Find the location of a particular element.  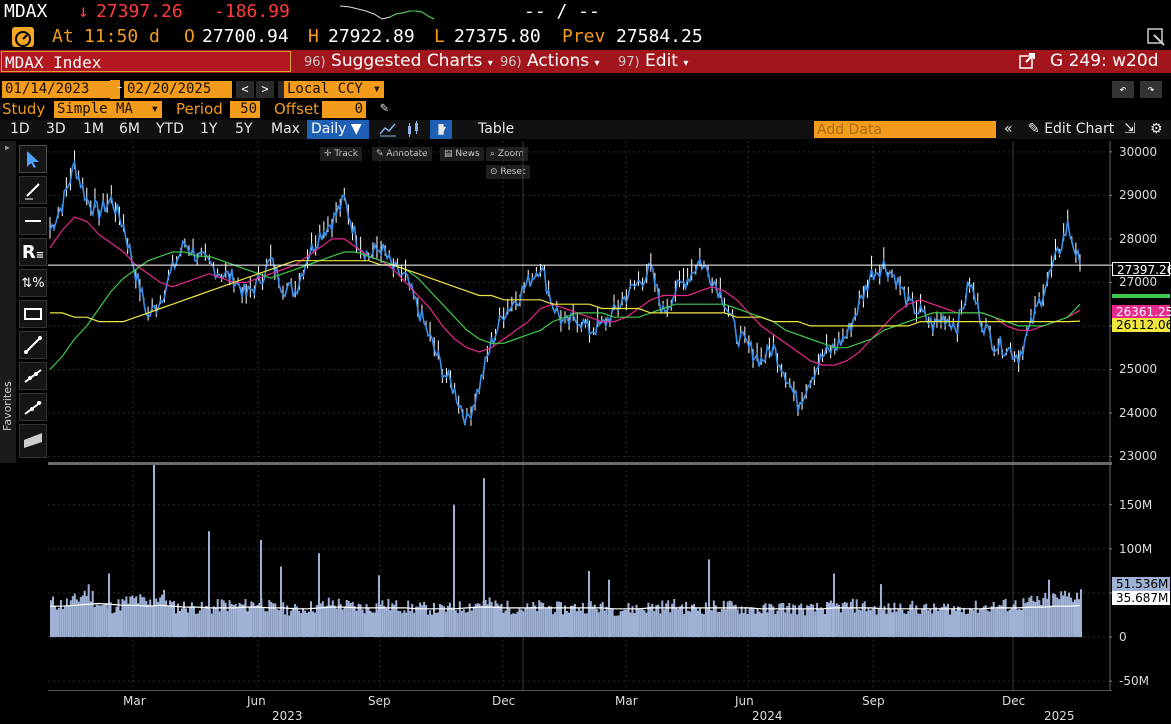

pencil-icon: ✎ is located at coordinates (384, 108).